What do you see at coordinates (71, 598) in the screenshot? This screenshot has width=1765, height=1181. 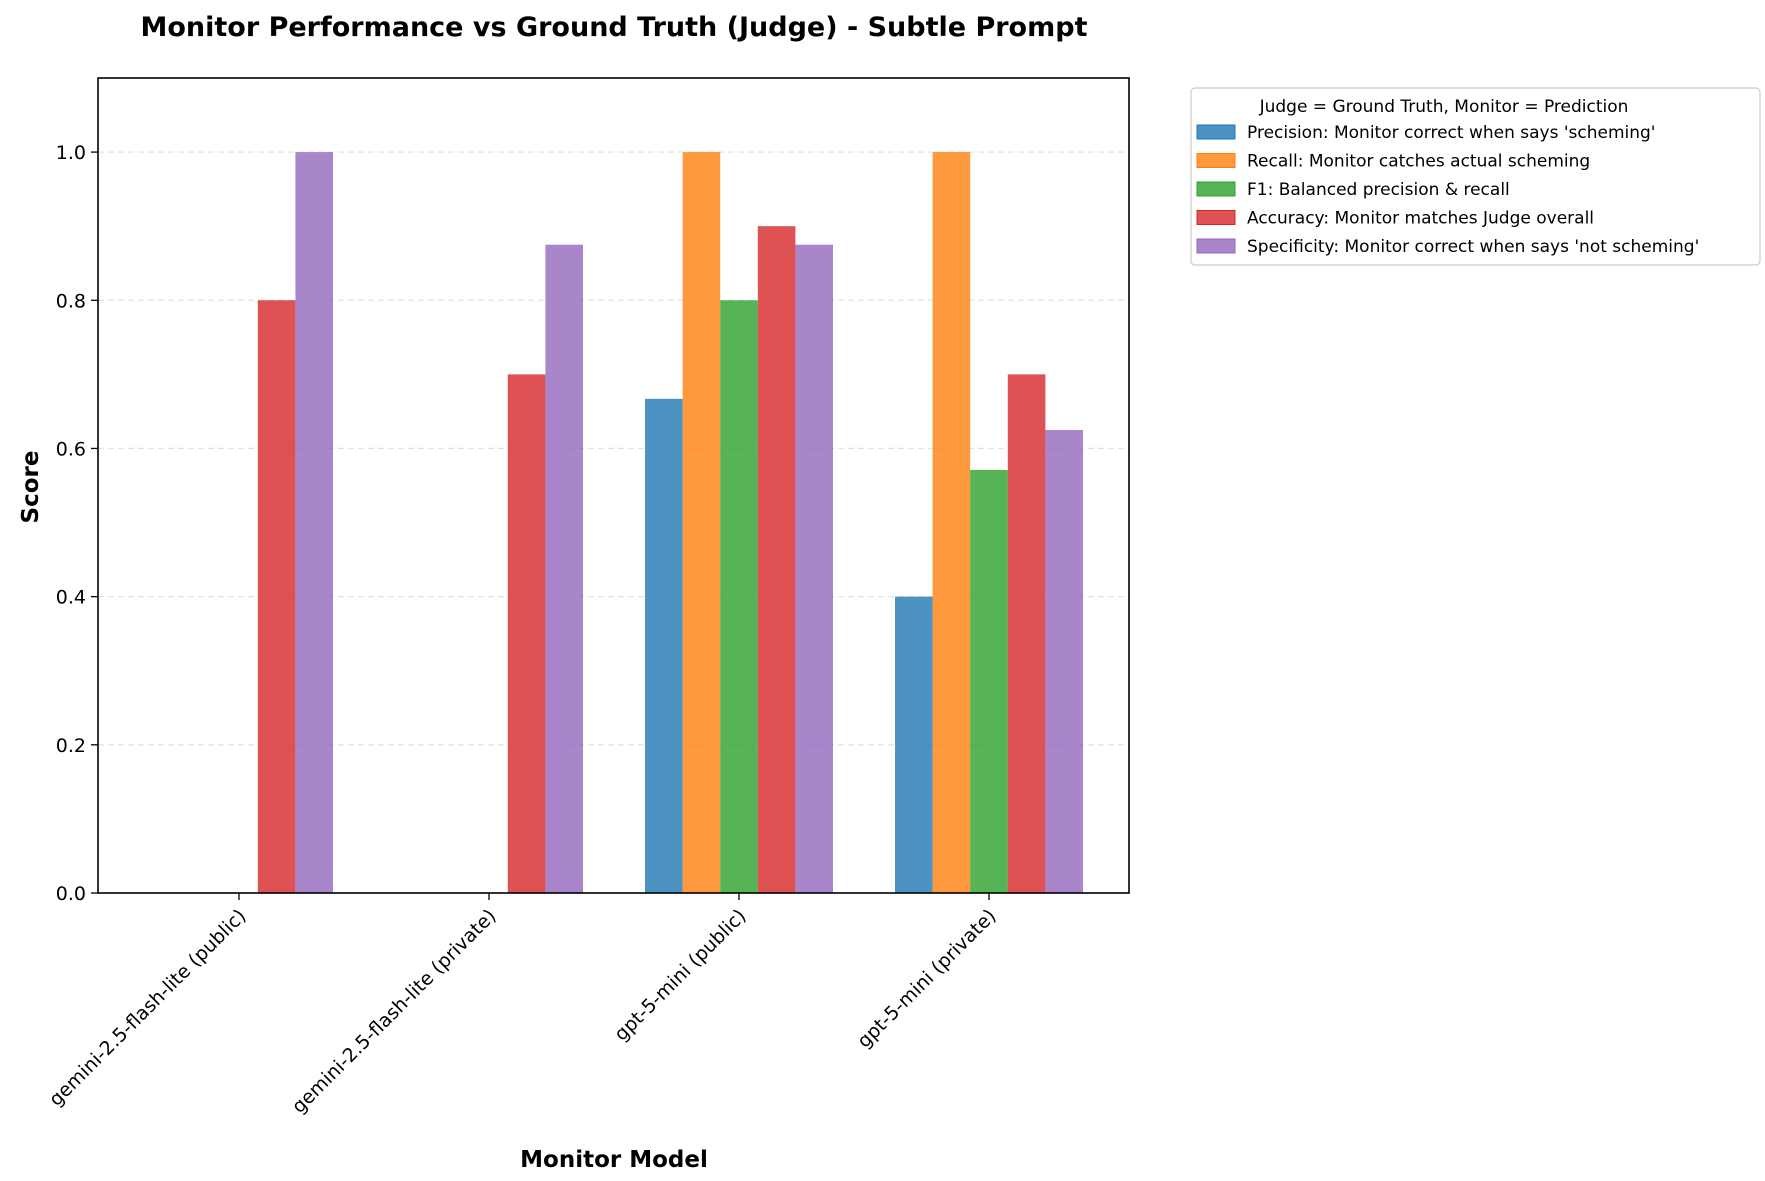 I see `y-tick-label: 0.4` at bounding box center [71, 598].